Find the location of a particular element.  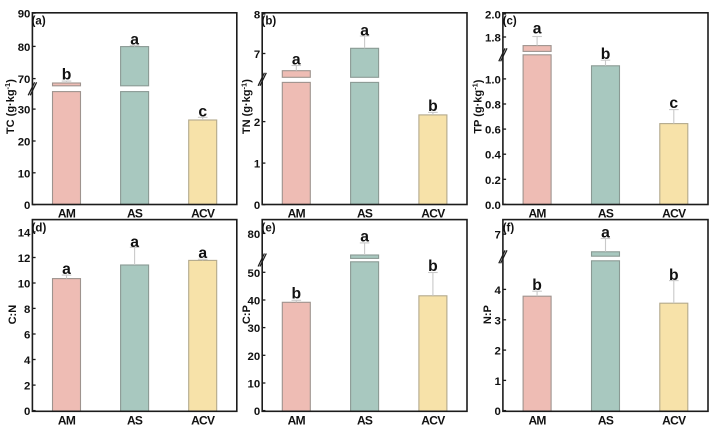

svg-text: C:N is located at coordinates (13, 315).